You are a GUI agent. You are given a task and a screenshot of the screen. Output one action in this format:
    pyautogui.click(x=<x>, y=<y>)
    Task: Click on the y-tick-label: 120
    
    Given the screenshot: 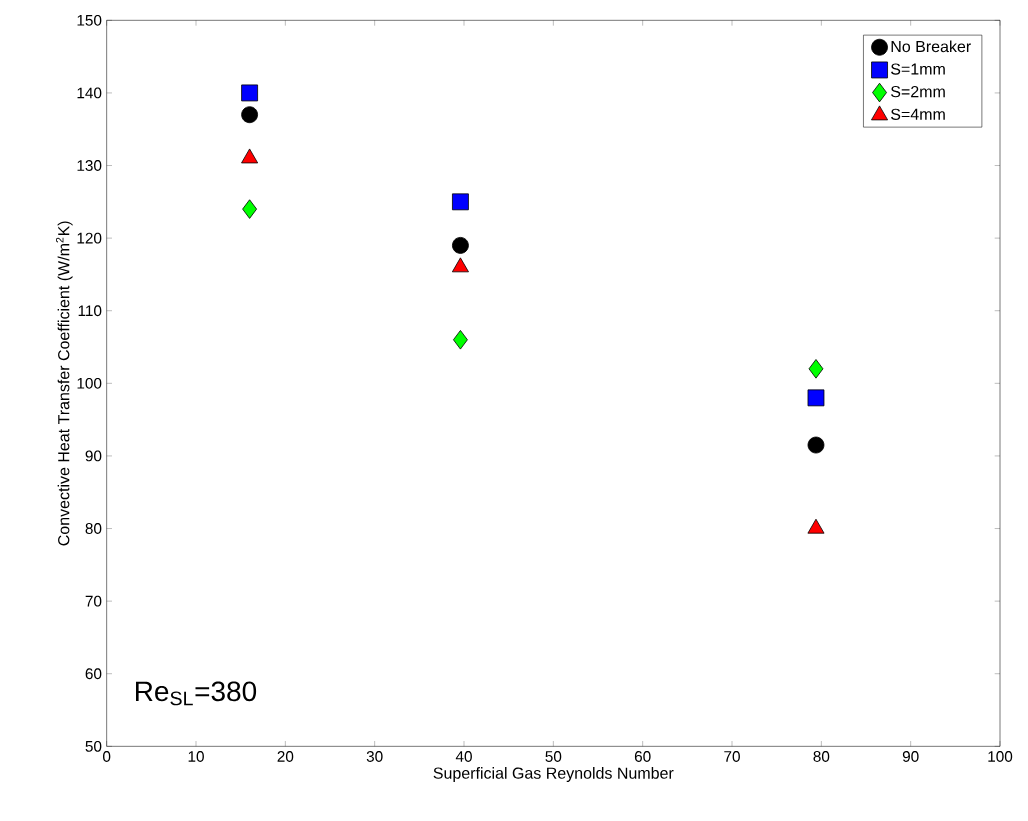 What is the action you would take?
    pyautogui.click(x=89, y=238)
    